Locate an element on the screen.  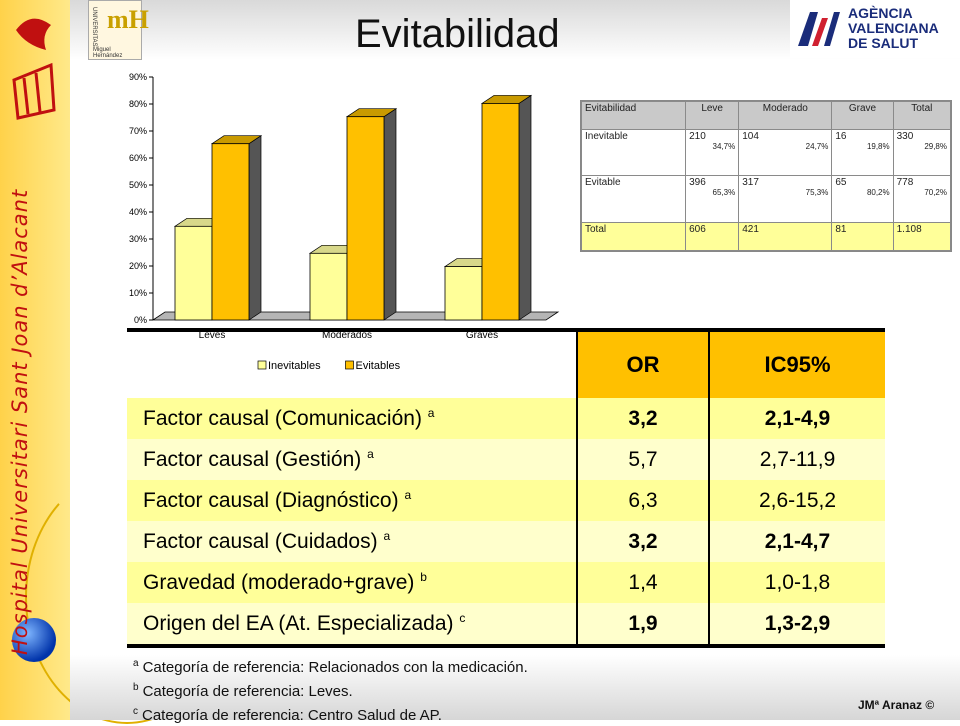
mini-col-header: Moderado is located at coordinates (785, 115).